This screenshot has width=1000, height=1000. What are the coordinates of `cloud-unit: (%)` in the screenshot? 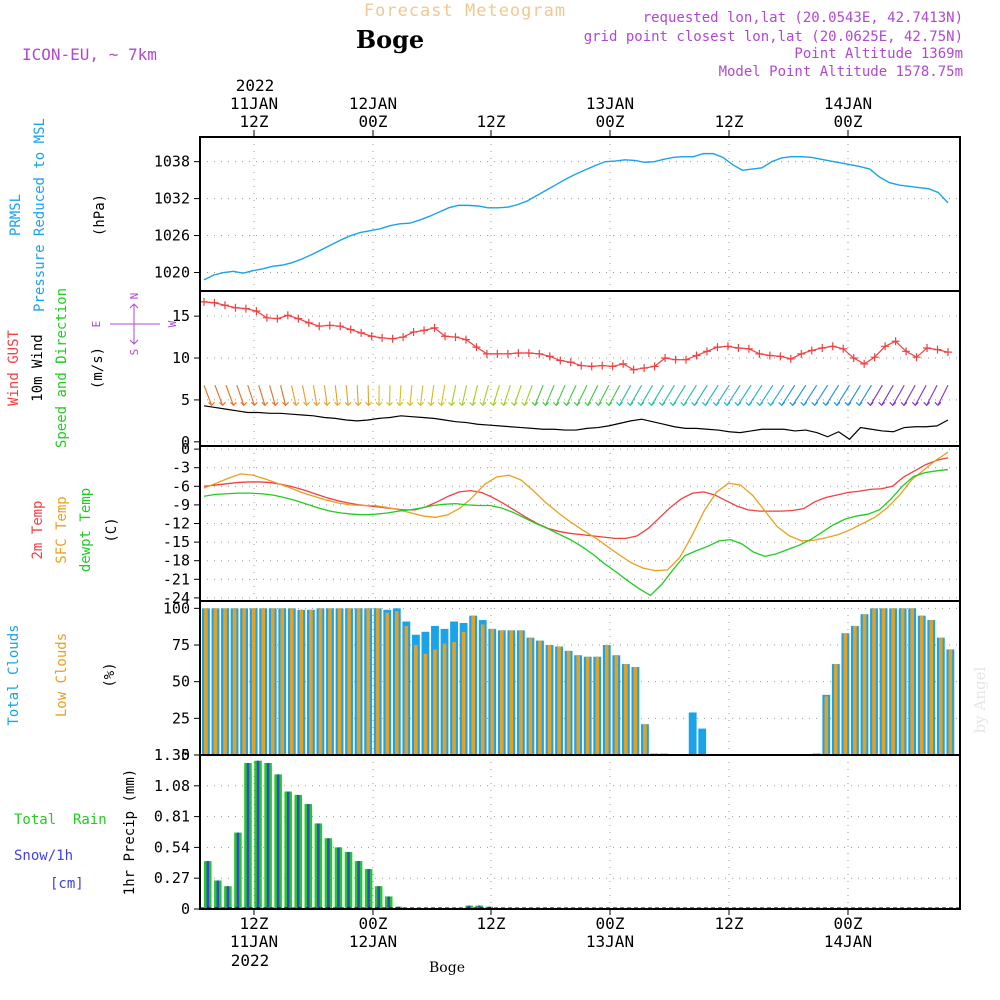 It's located at (110, 674).